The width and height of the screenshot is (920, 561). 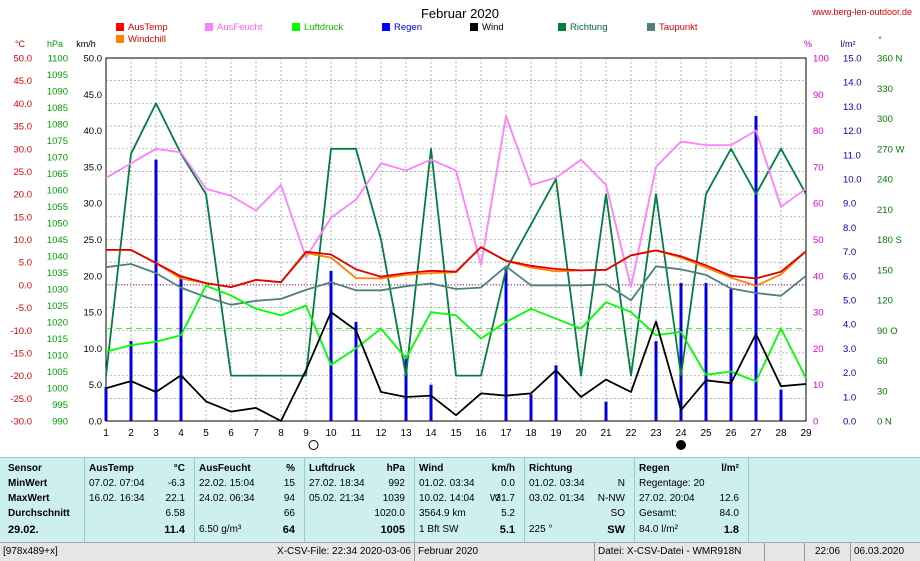 I want to click on legend-label-taupunkt: Taupunkt, so click(x=678, y=27).